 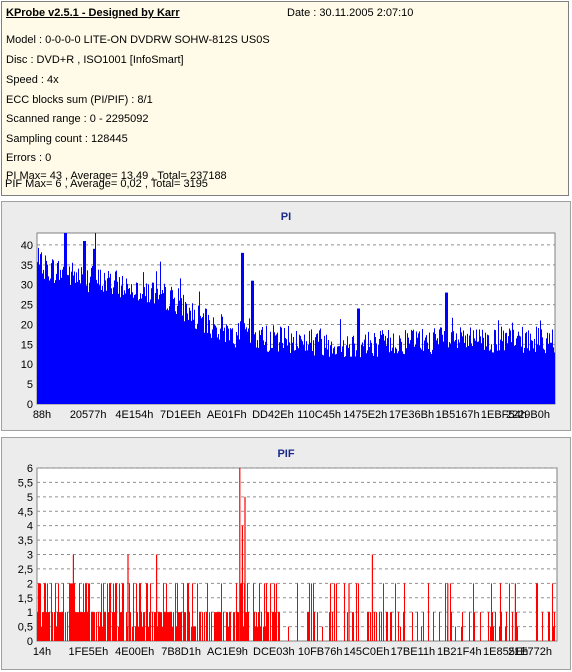 I want to click on y-tick-label: 5,5, so click(x=25, y=483).